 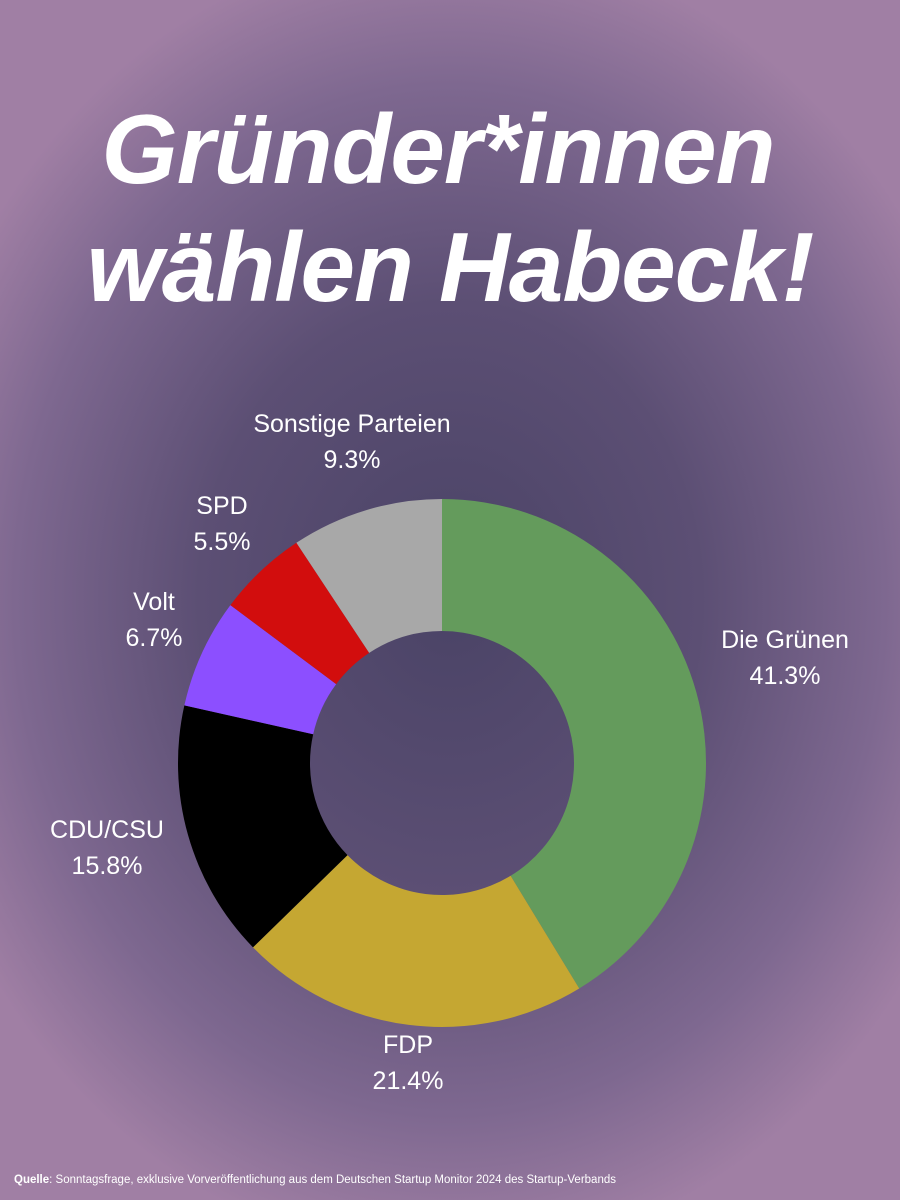 What do you see at coordinates (352, 460) in the screenshot?
I see `slice-value-label: 9.3%` at bounding box center [352, 460].